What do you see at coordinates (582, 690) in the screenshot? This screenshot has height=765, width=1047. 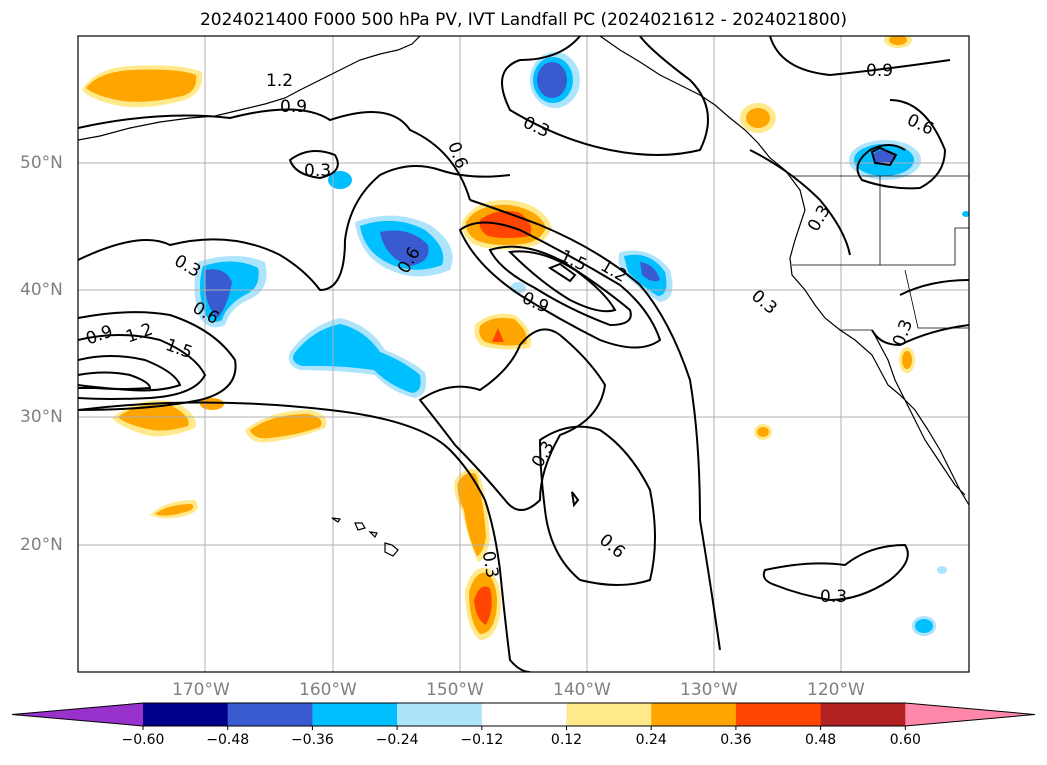 I see `lon-label-140w: 140°W` at bounding box center [582, 690].